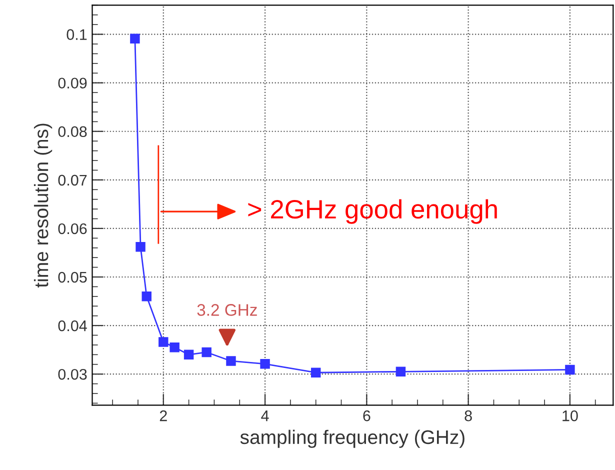 This screenshot has width=615, height=470. Describe the element at coordinates (468, 416) in the screenshot. I see `x-tick-label: 8` at that location.